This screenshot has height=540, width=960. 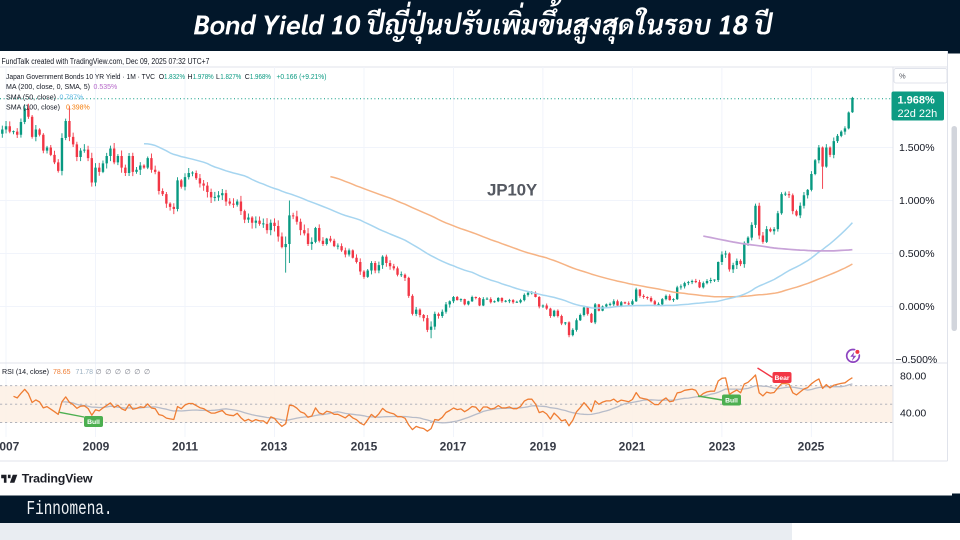 I want to click on svg-text: 1.500%, so click(x=917, y=148).